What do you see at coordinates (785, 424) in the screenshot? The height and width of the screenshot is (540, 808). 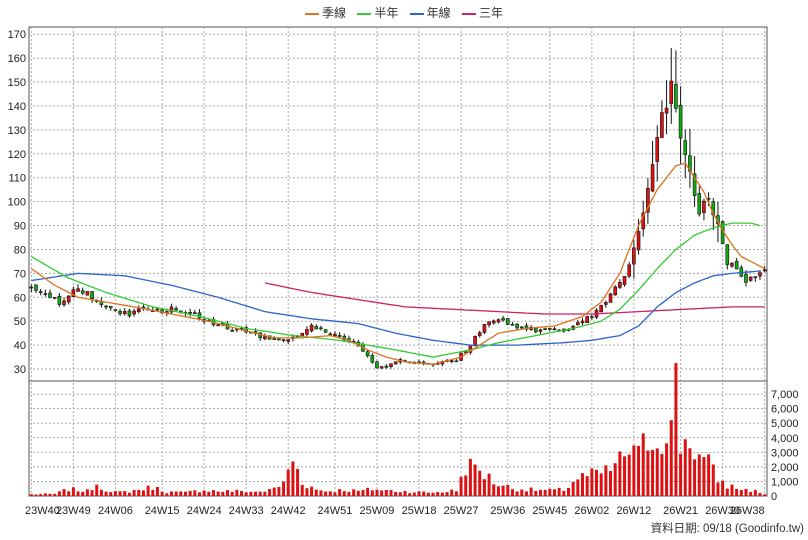 I see `volume-tick-label: 5,000` at bounding box center [785, 424].